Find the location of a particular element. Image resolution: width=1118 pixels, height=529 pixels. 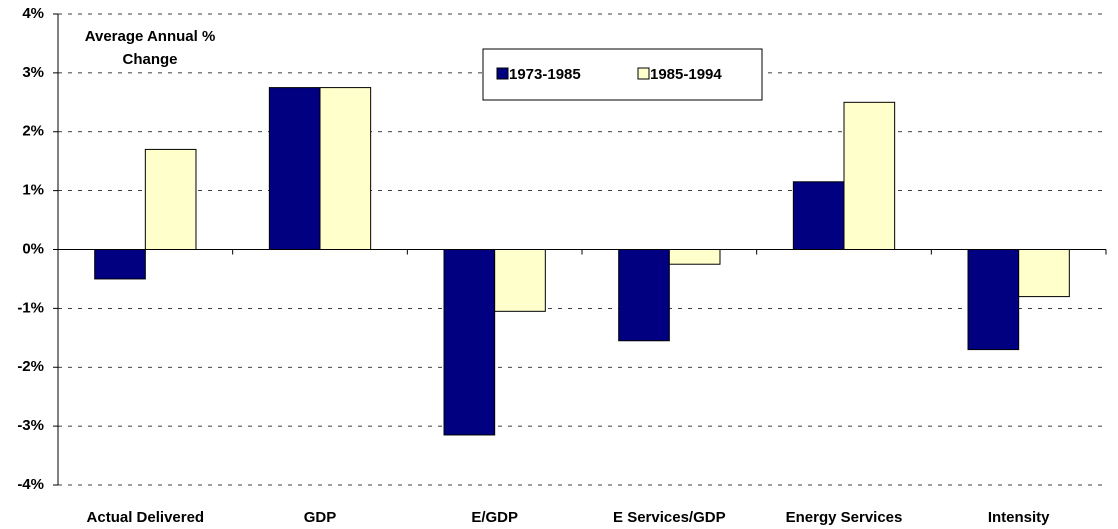

legend-box is located at coordinates (622, 74).